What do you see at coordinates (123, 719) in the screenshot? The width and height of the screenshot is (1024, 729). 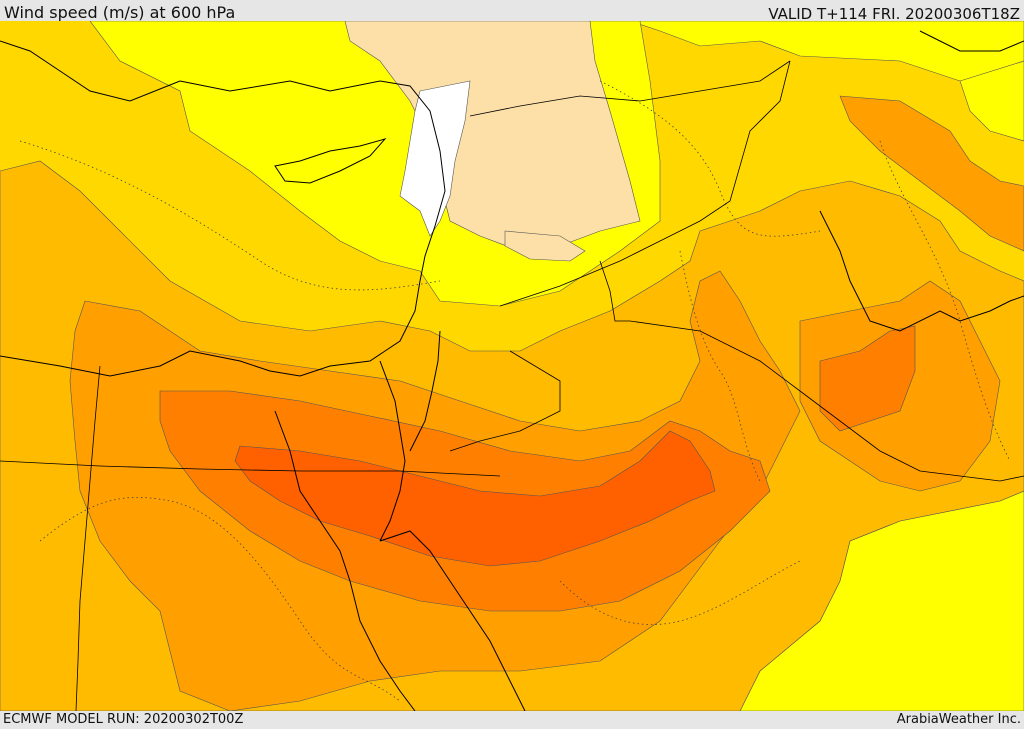 I see `model-run: ECMWF MODEL RUN: 20200302T00Z` at bounding box center [123, 719].